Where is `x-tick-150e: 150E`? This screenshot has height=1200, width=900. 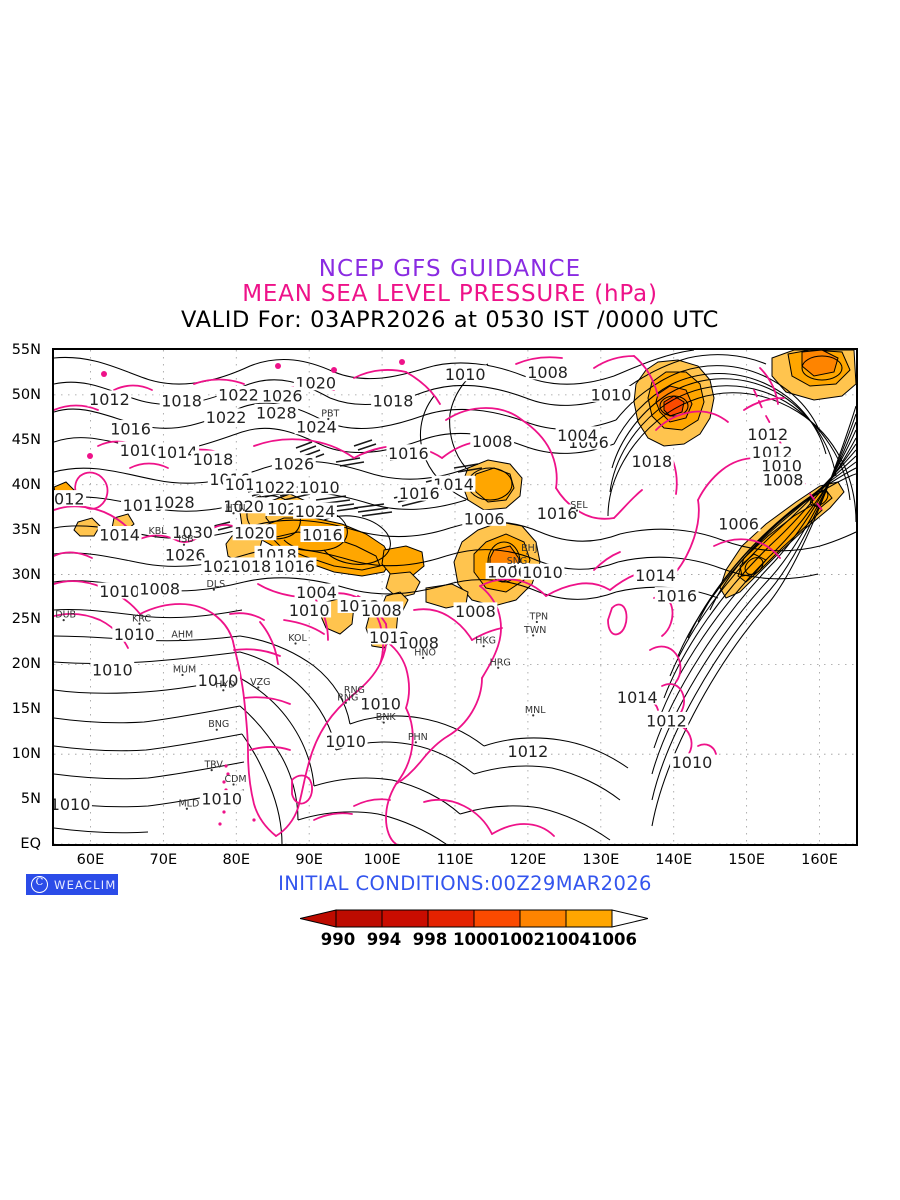 x-tick-150e: 150E is located at coordinates (747, 860).